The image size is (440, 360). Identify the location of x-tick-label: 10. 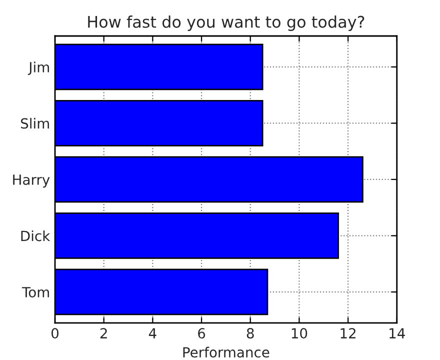
(300, 333).